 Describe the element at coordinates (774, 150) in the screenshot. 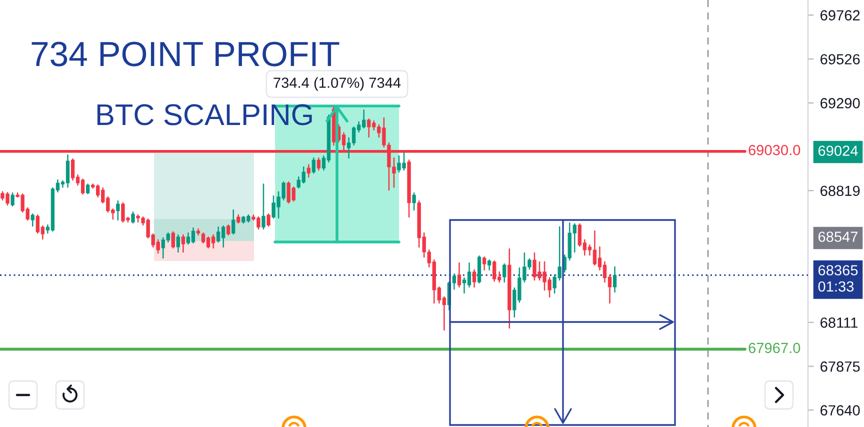

I see `ref-line-label: 69030.0` at that location.